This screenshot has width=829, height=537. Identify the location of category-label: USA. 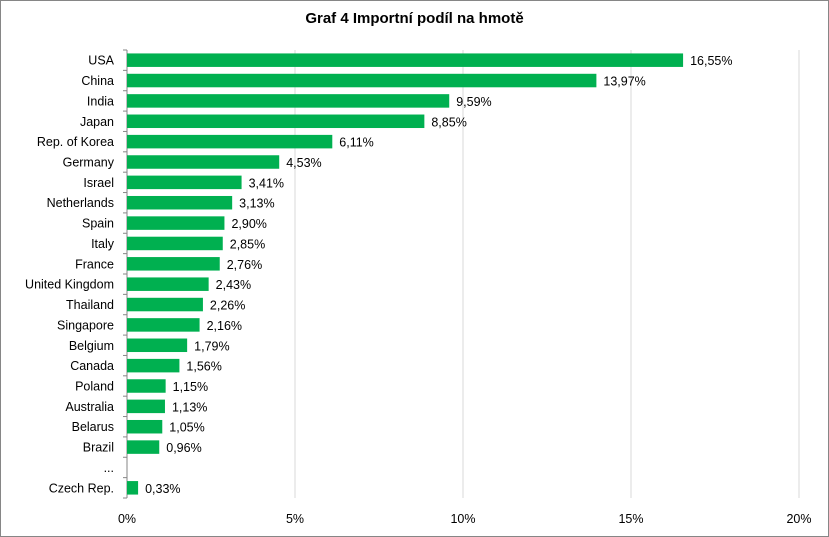
(101, 61).